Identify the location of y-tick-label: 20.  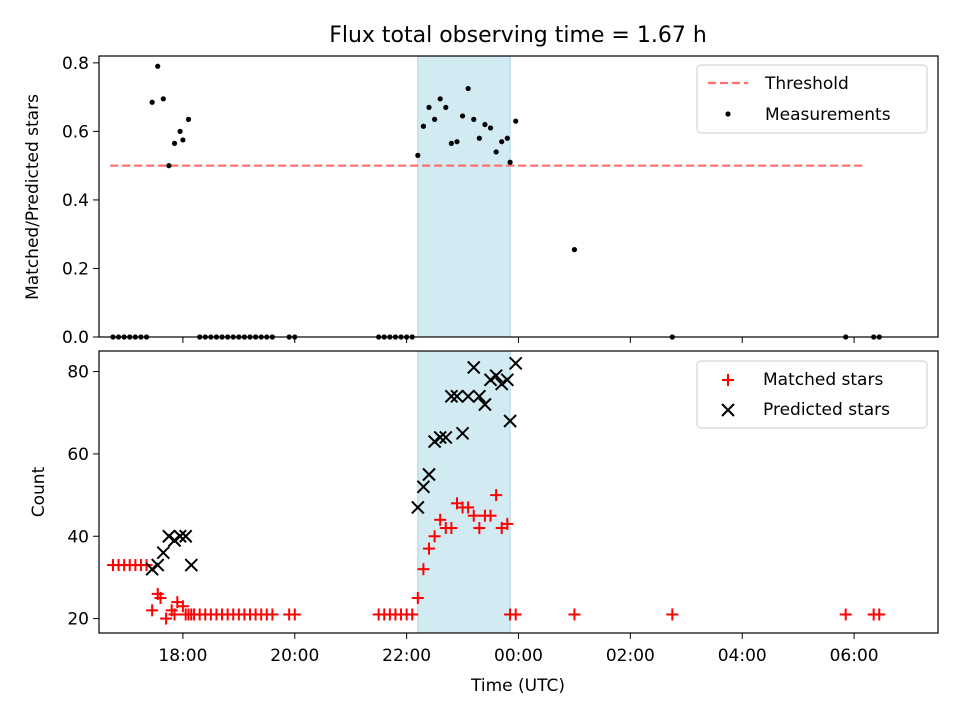
(78, 620).